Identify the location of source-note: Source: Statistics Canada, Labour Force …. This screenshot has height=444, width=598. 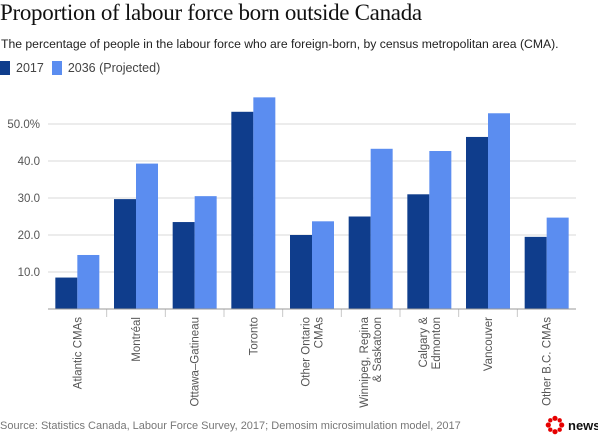
(230, 426).